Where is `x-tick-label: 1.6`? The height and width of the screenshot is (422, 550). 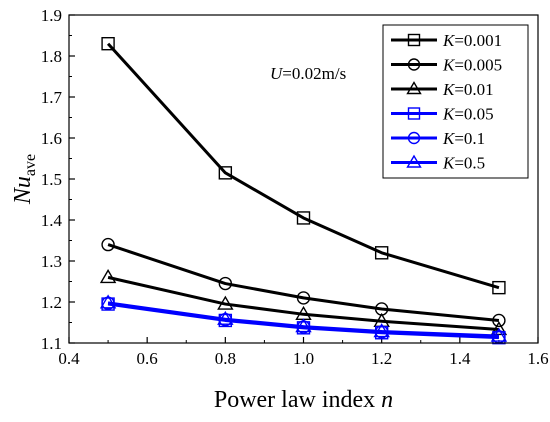 x-tick-label: 1.6 is located at coordinates (537, 358).